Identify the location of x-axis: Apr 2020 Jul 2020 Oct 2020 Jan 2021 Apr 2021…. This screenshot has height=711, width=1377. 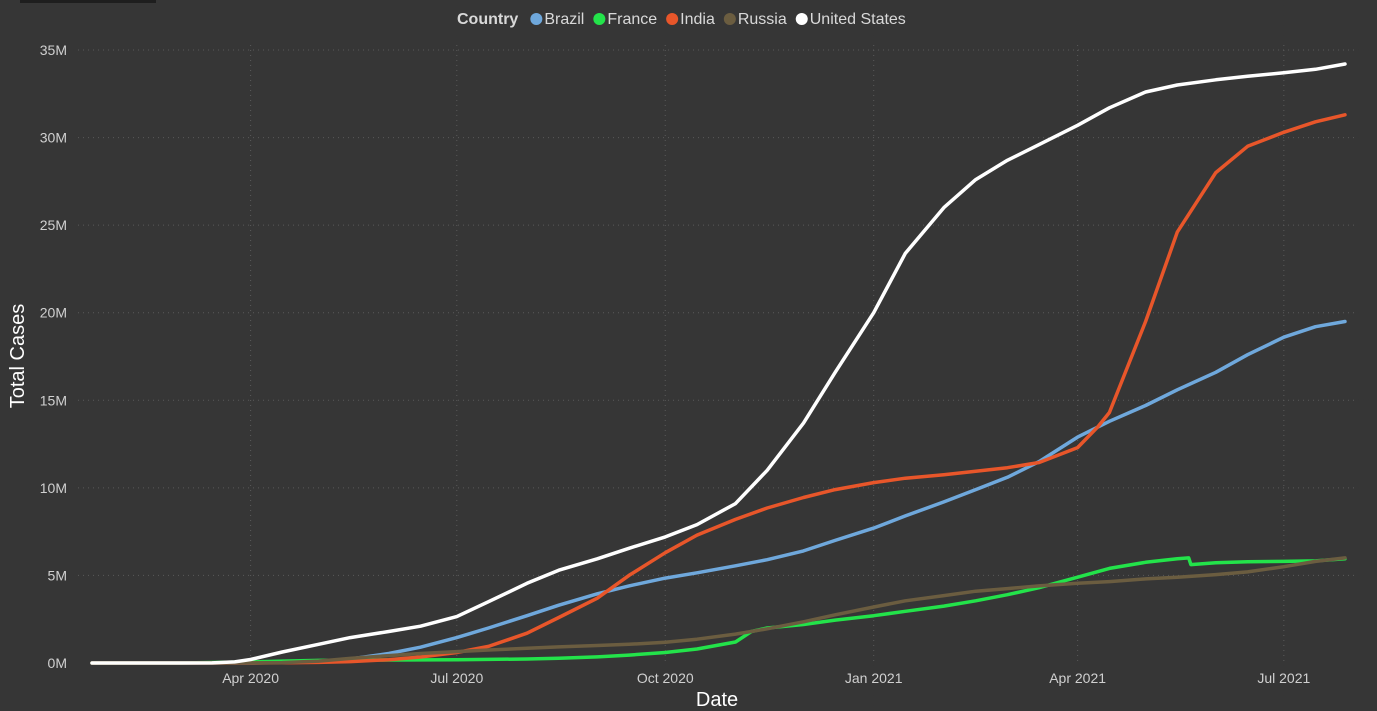
(766, 678).